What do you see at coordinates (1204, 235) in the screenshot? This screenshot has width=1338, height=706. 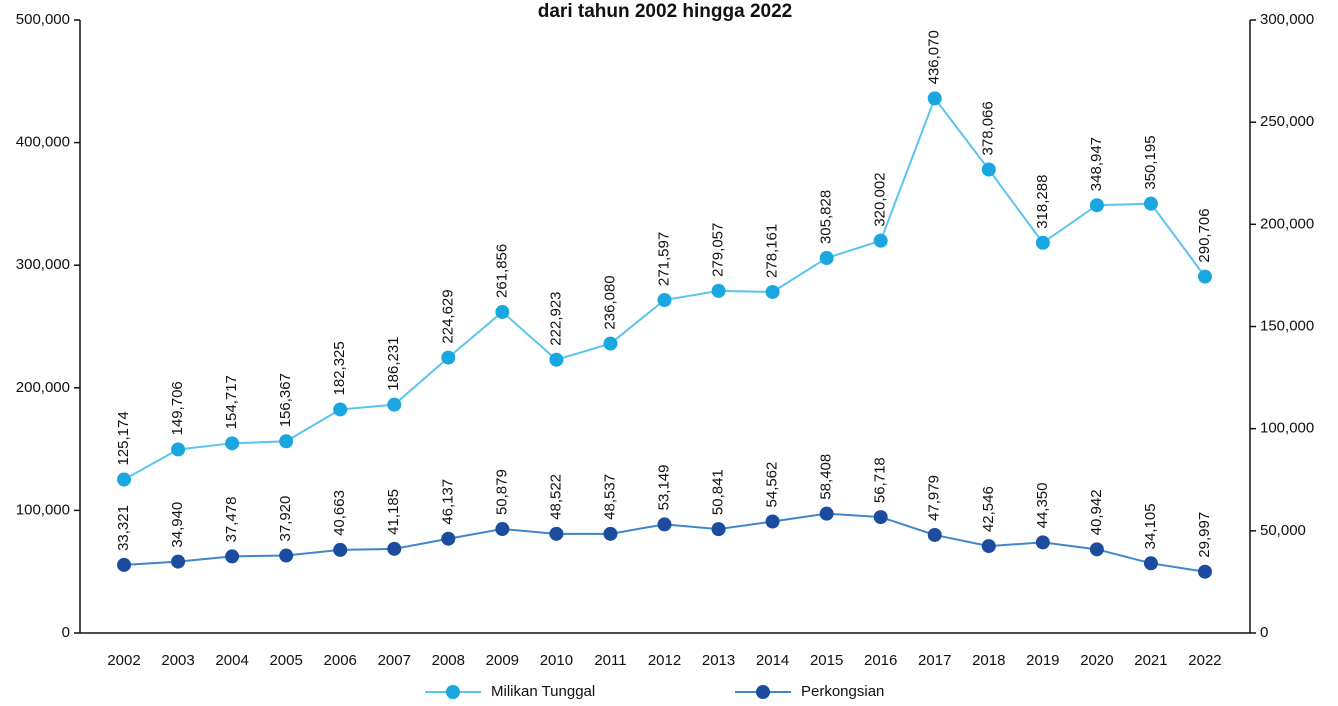 I see `data-label: 290,706` at bounding box center [1204, 235].